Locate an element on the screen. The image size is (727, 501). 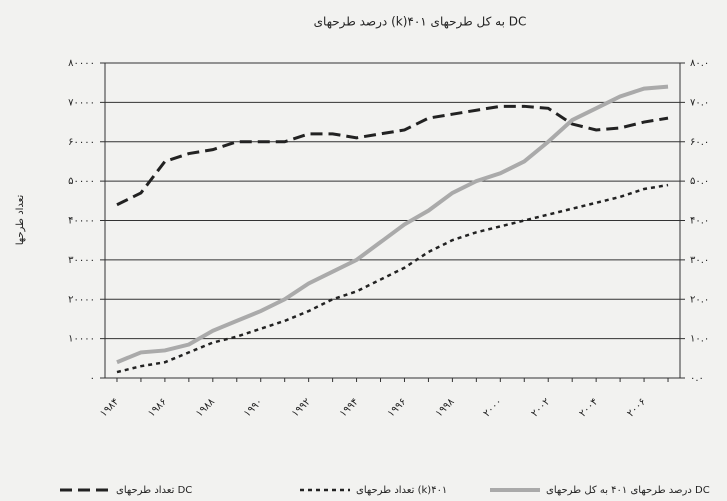
y-tick-label: ۷۰۰۰۰ is located at coordinates (81, 102).